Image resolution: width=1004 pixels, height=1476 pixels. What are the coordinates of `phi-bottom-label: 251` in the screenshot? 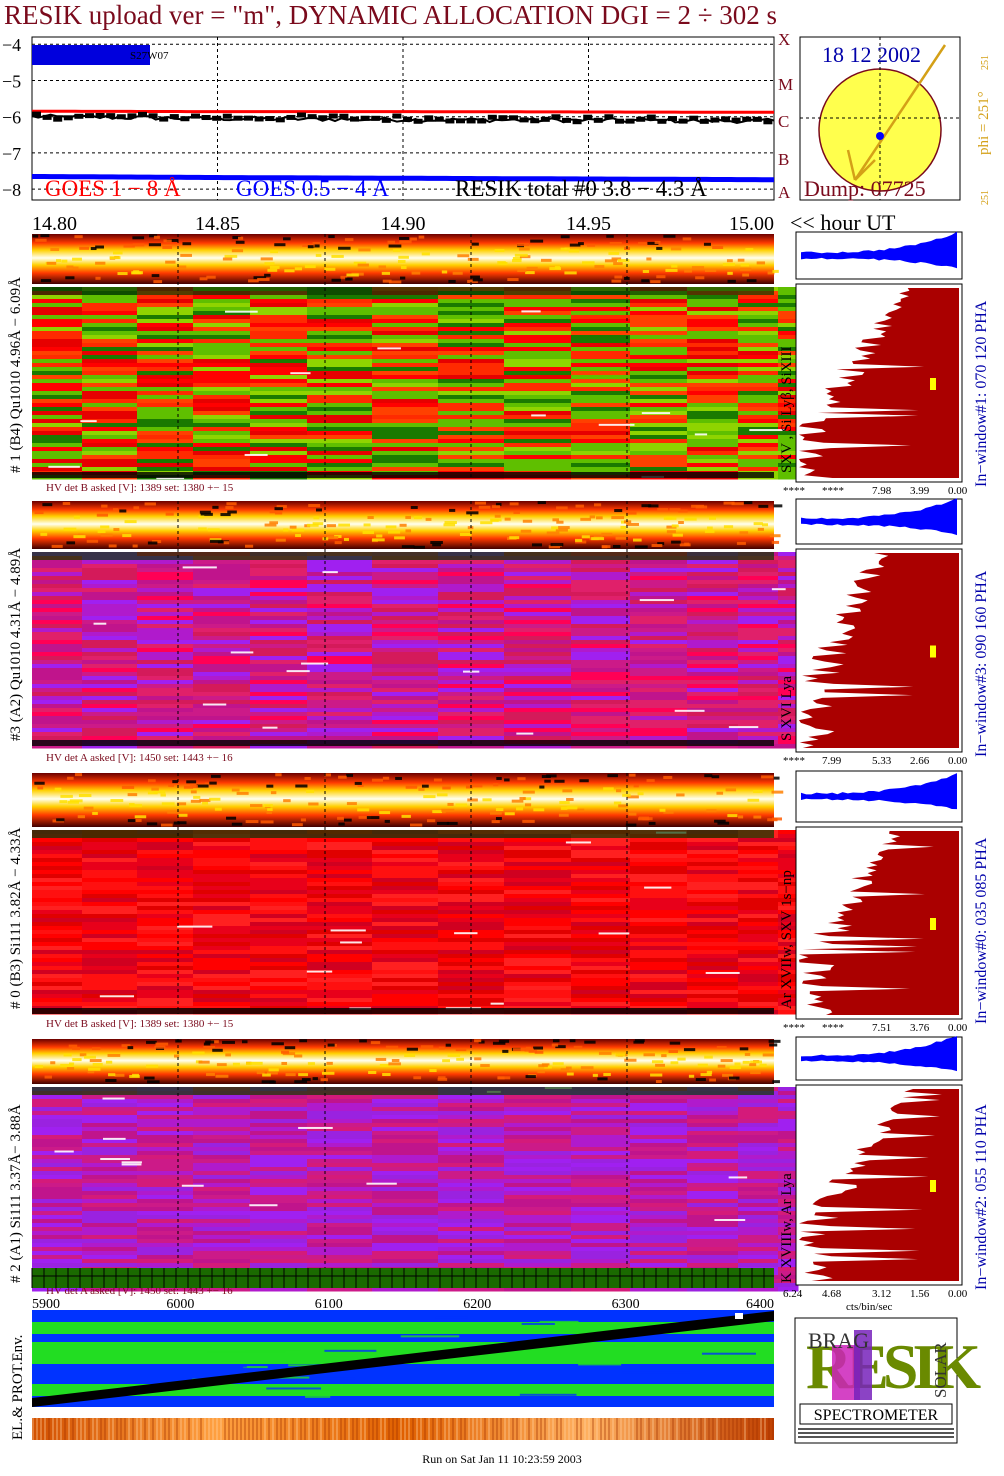 It's located at (985, 197).